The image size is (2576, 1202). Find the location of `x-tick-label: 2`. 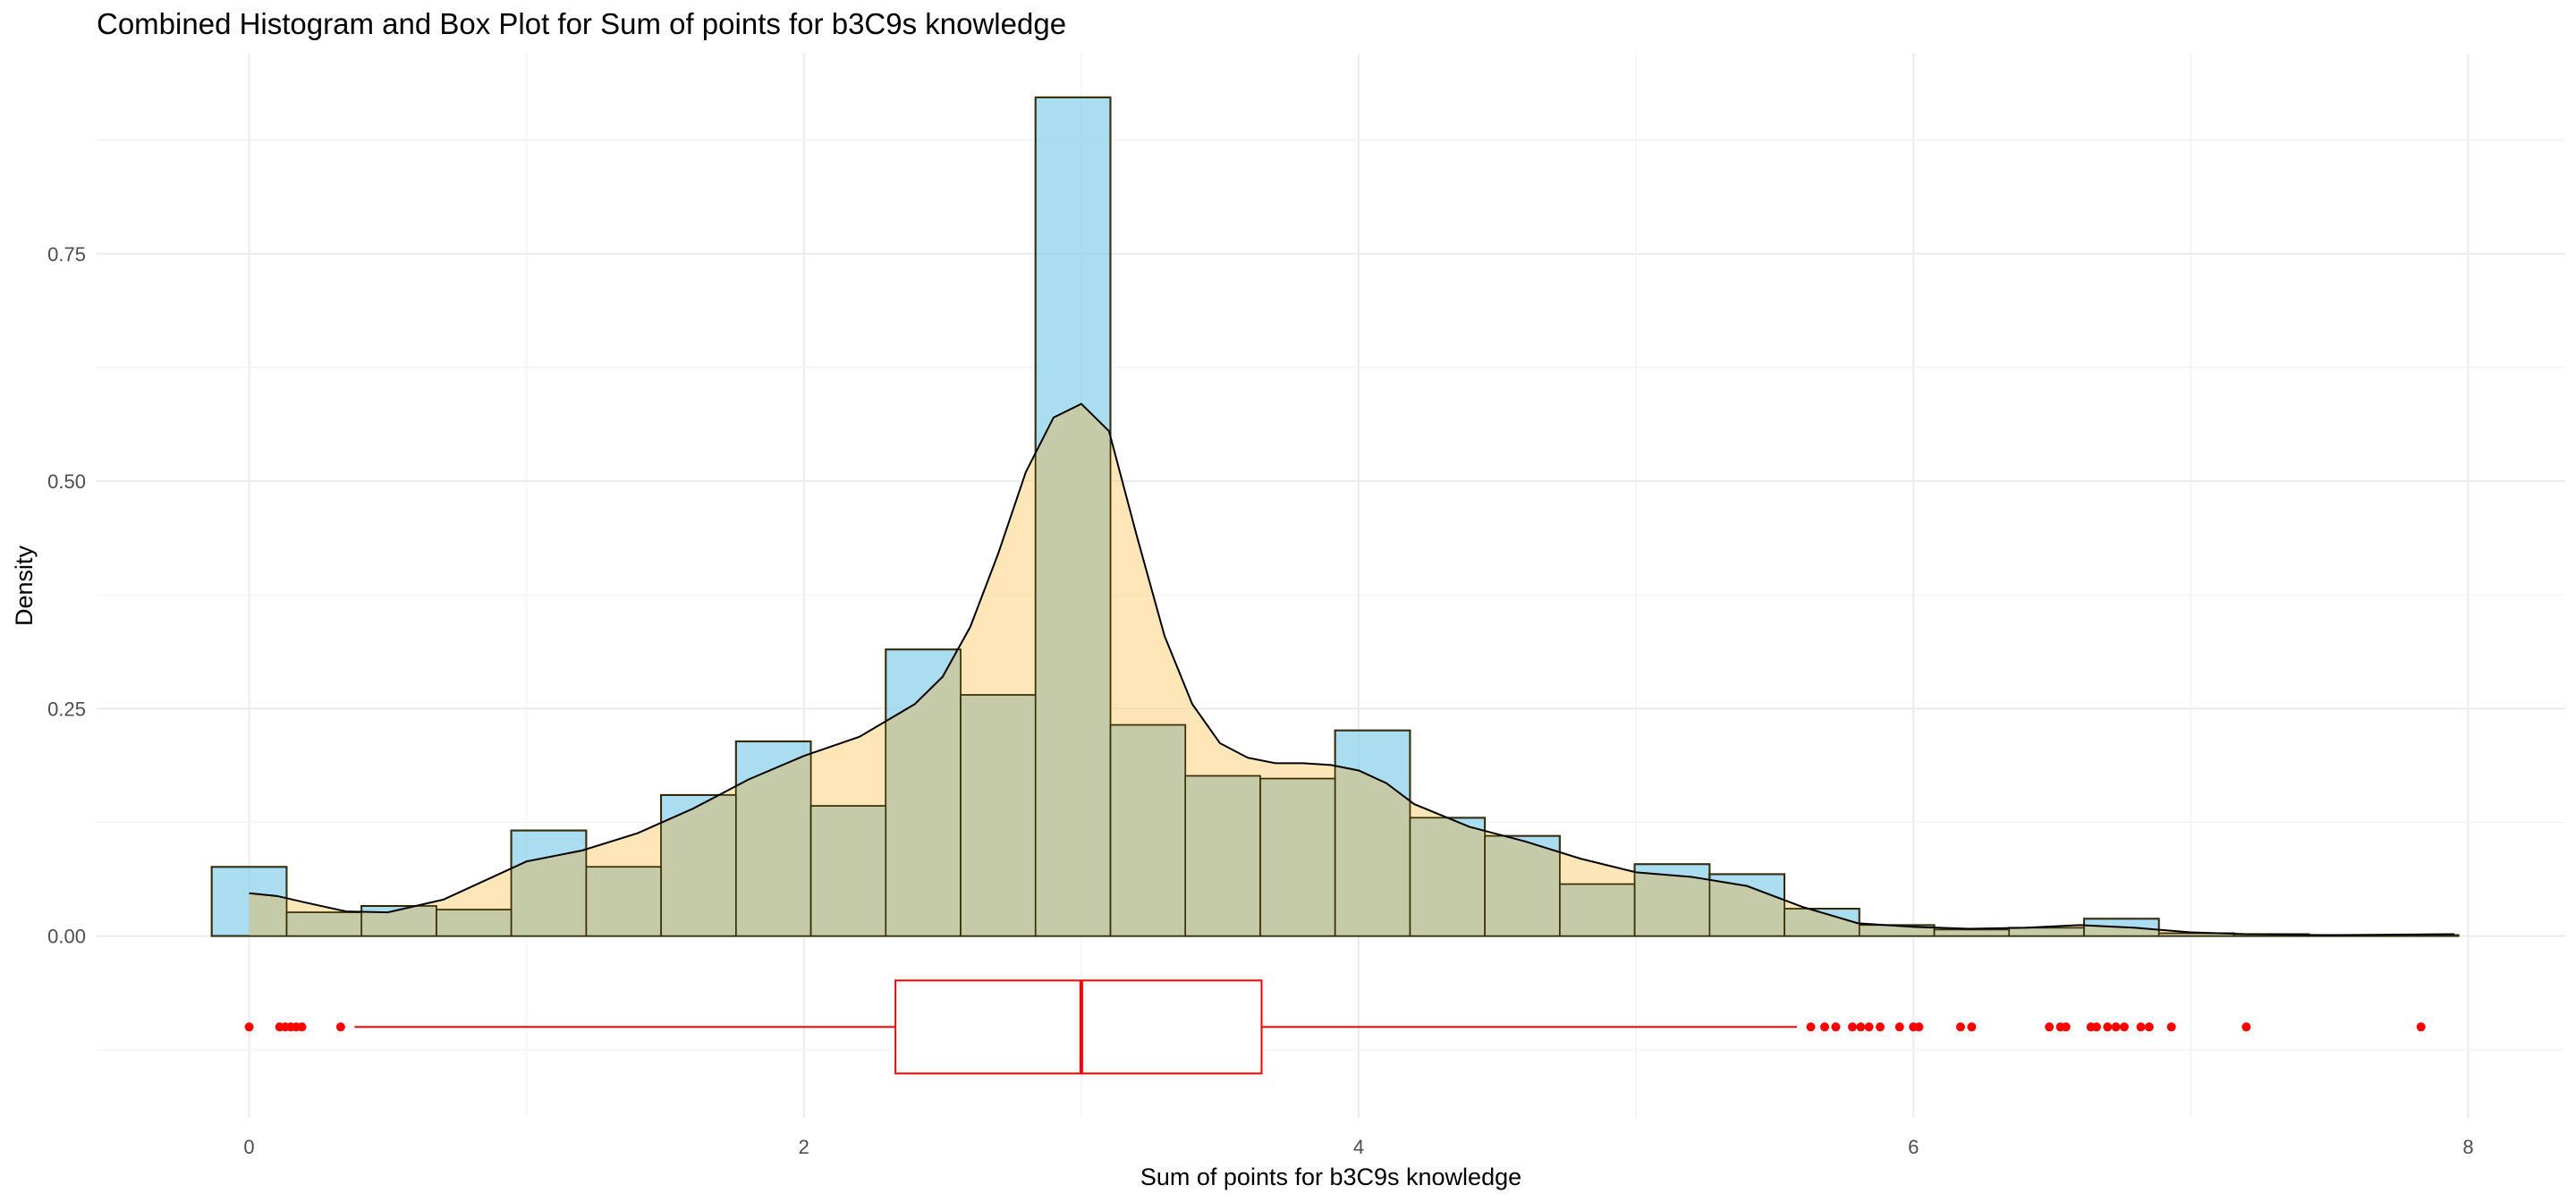

x-tick-label: 2 is located at coordinates (804, 1147).